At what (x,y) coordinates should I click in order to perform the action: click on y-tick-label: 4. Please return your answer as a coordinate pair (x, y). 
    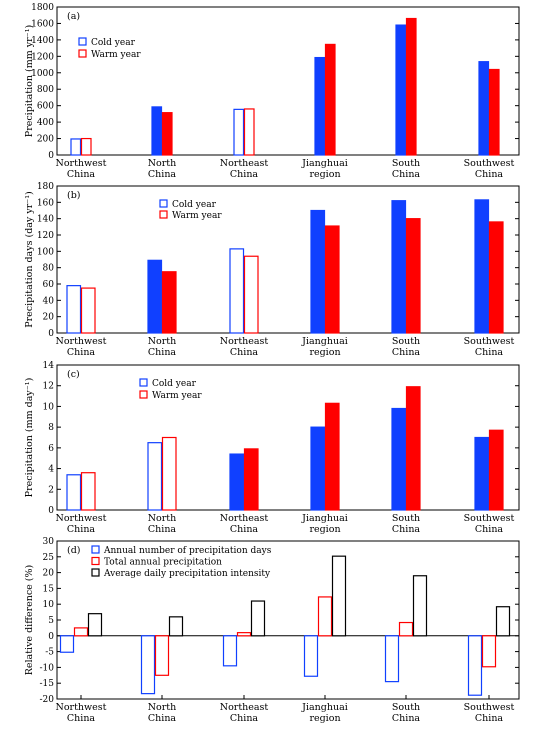
    Looking at the image, I should click on (51, 470).